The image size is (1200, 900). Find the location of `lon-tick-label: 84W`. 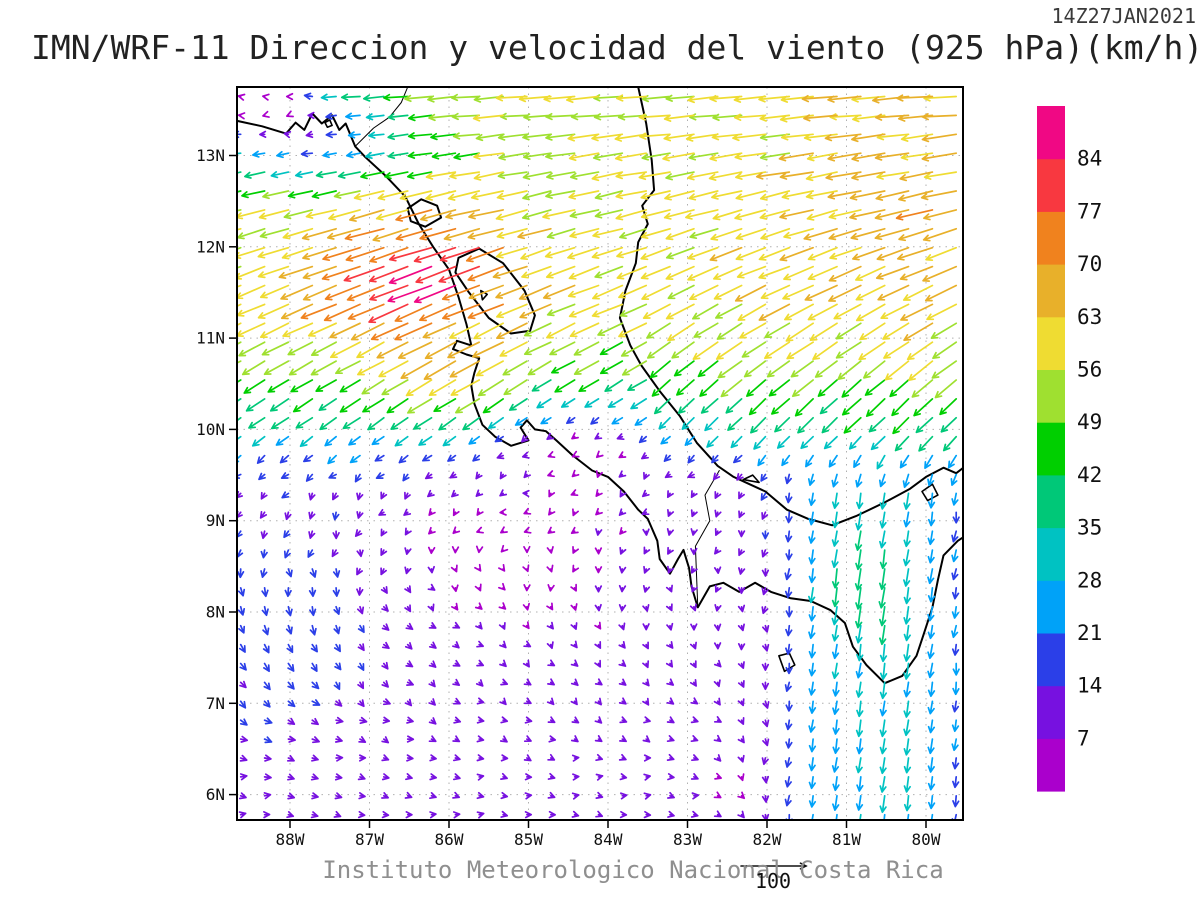

lon-tick-label: 84W is located at coordinates (608, 839).